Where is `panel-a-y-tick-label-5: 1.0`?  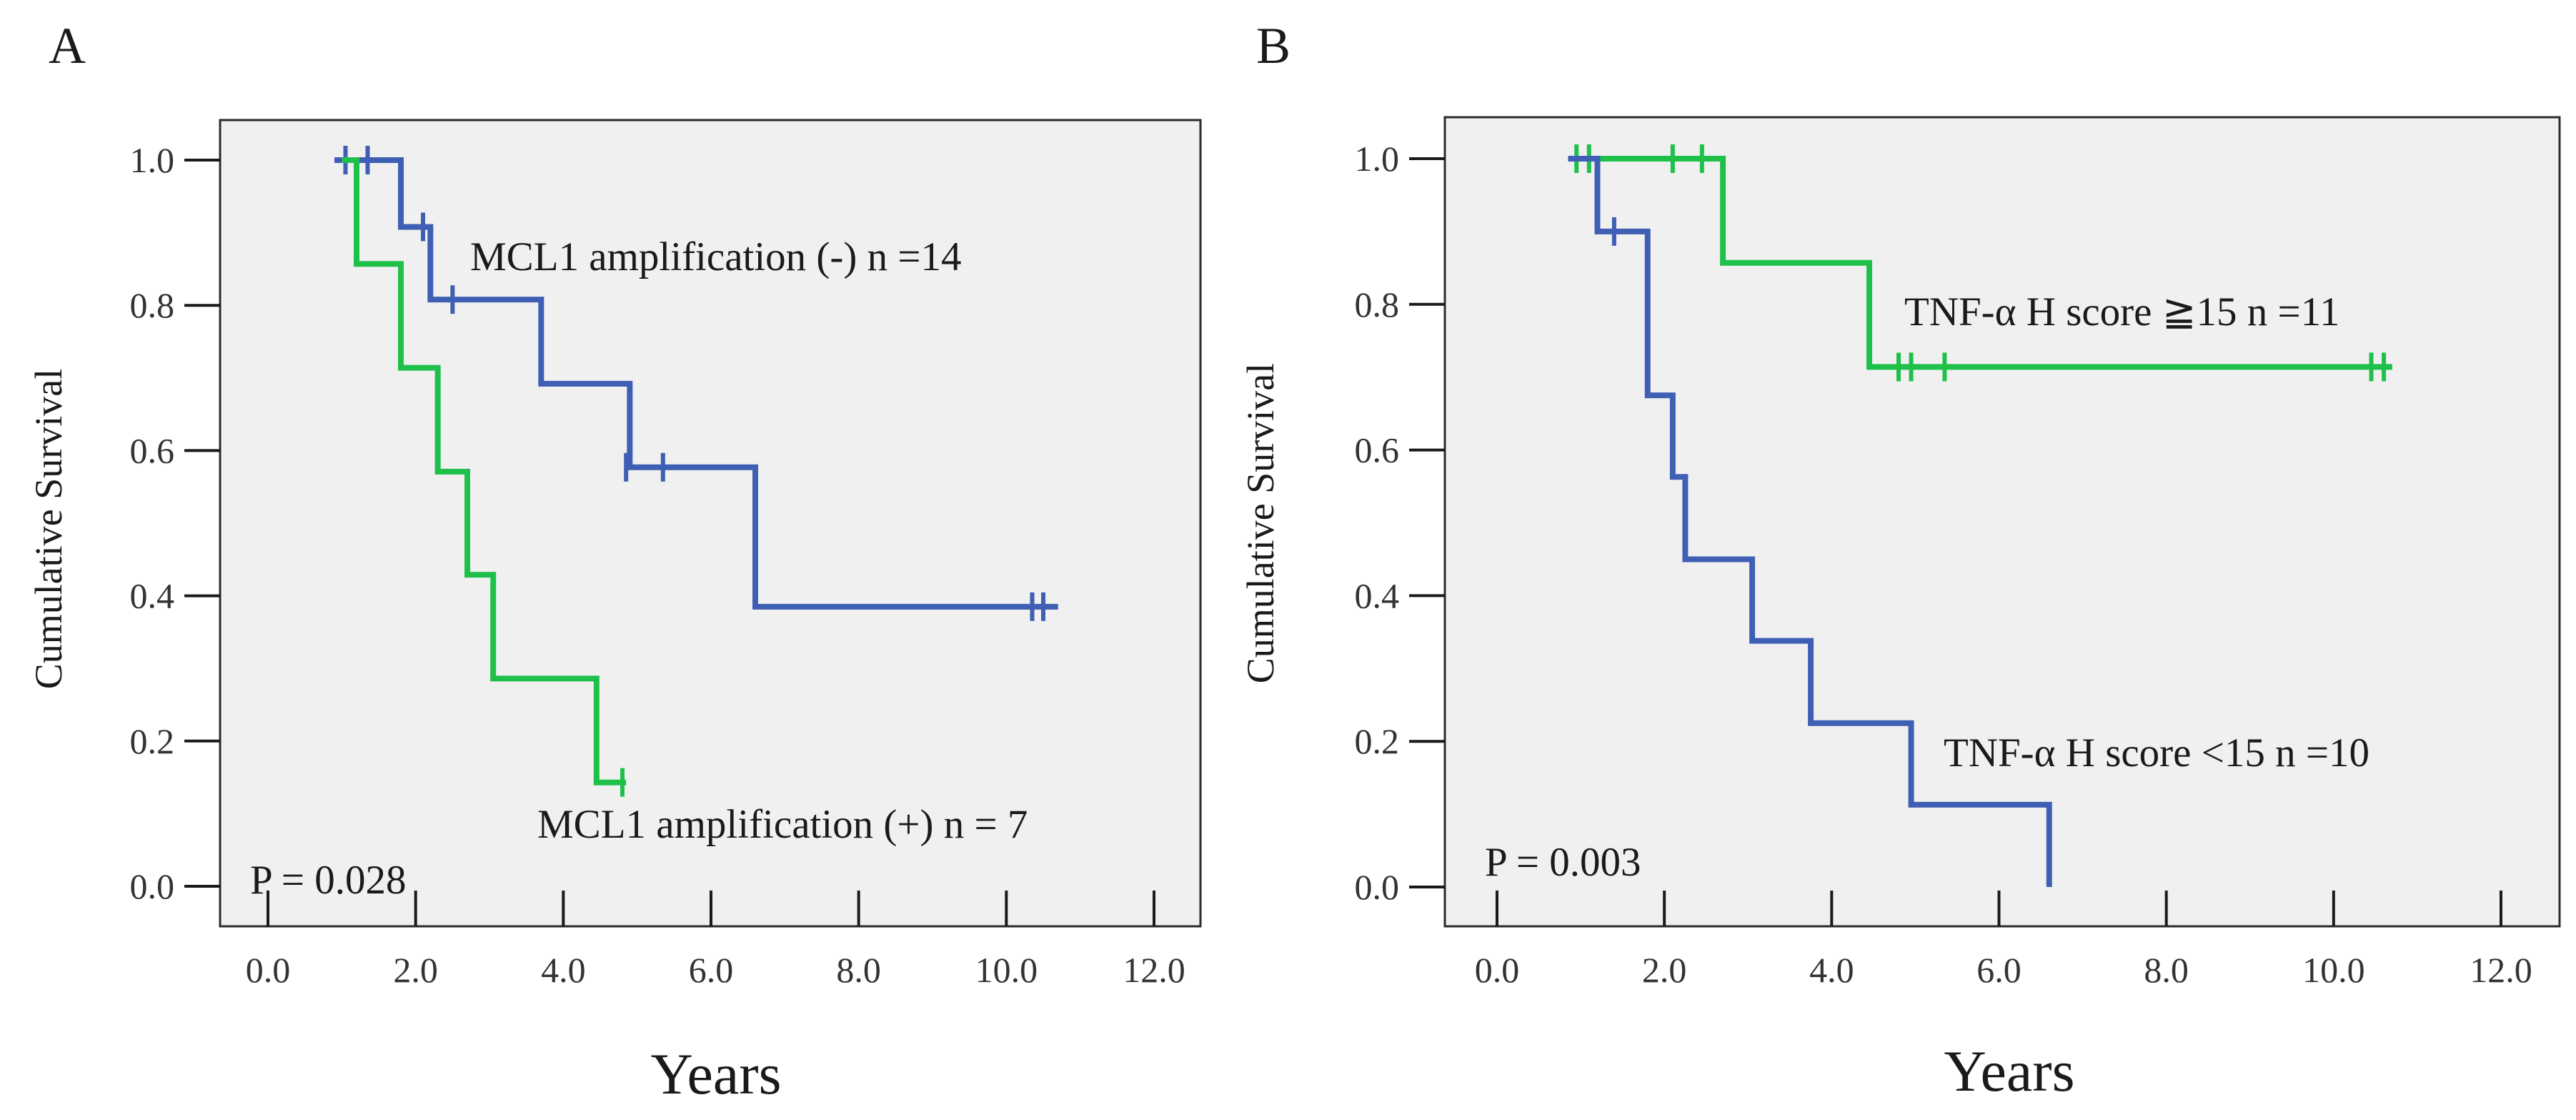 panel-a-y-tick-label-5: 1.0 is located at coordinates (152, 160).